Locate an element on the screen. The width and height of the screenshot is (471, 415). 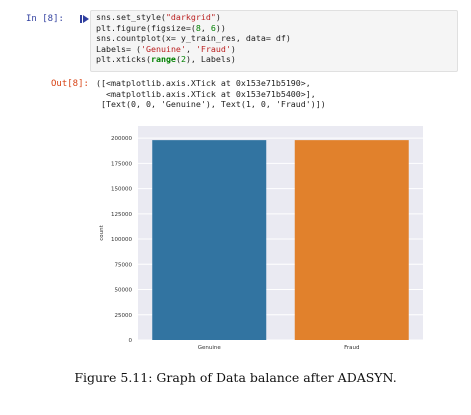
x-tick-label: Fraud is located at coordinates (351, 348).